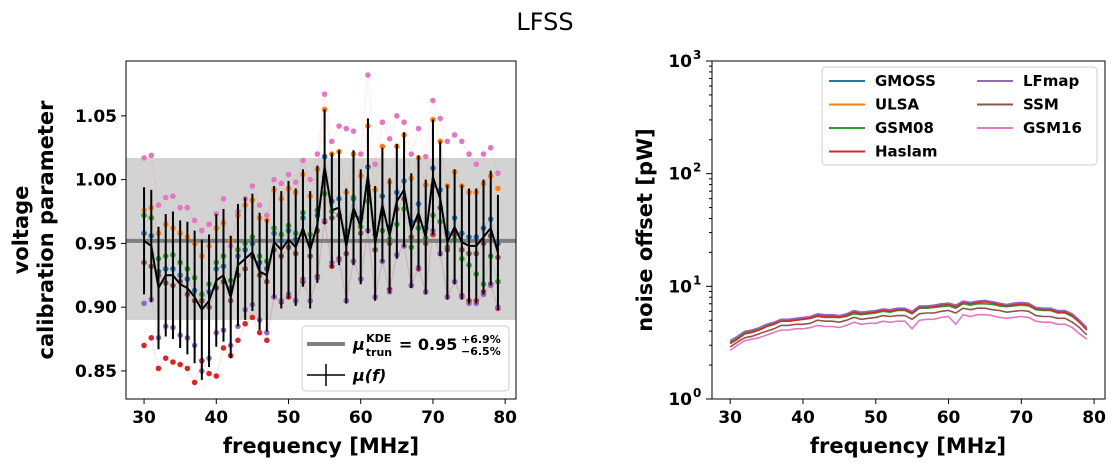  I want to click on legend-item-haslam: Haslam, so click(883, 152).